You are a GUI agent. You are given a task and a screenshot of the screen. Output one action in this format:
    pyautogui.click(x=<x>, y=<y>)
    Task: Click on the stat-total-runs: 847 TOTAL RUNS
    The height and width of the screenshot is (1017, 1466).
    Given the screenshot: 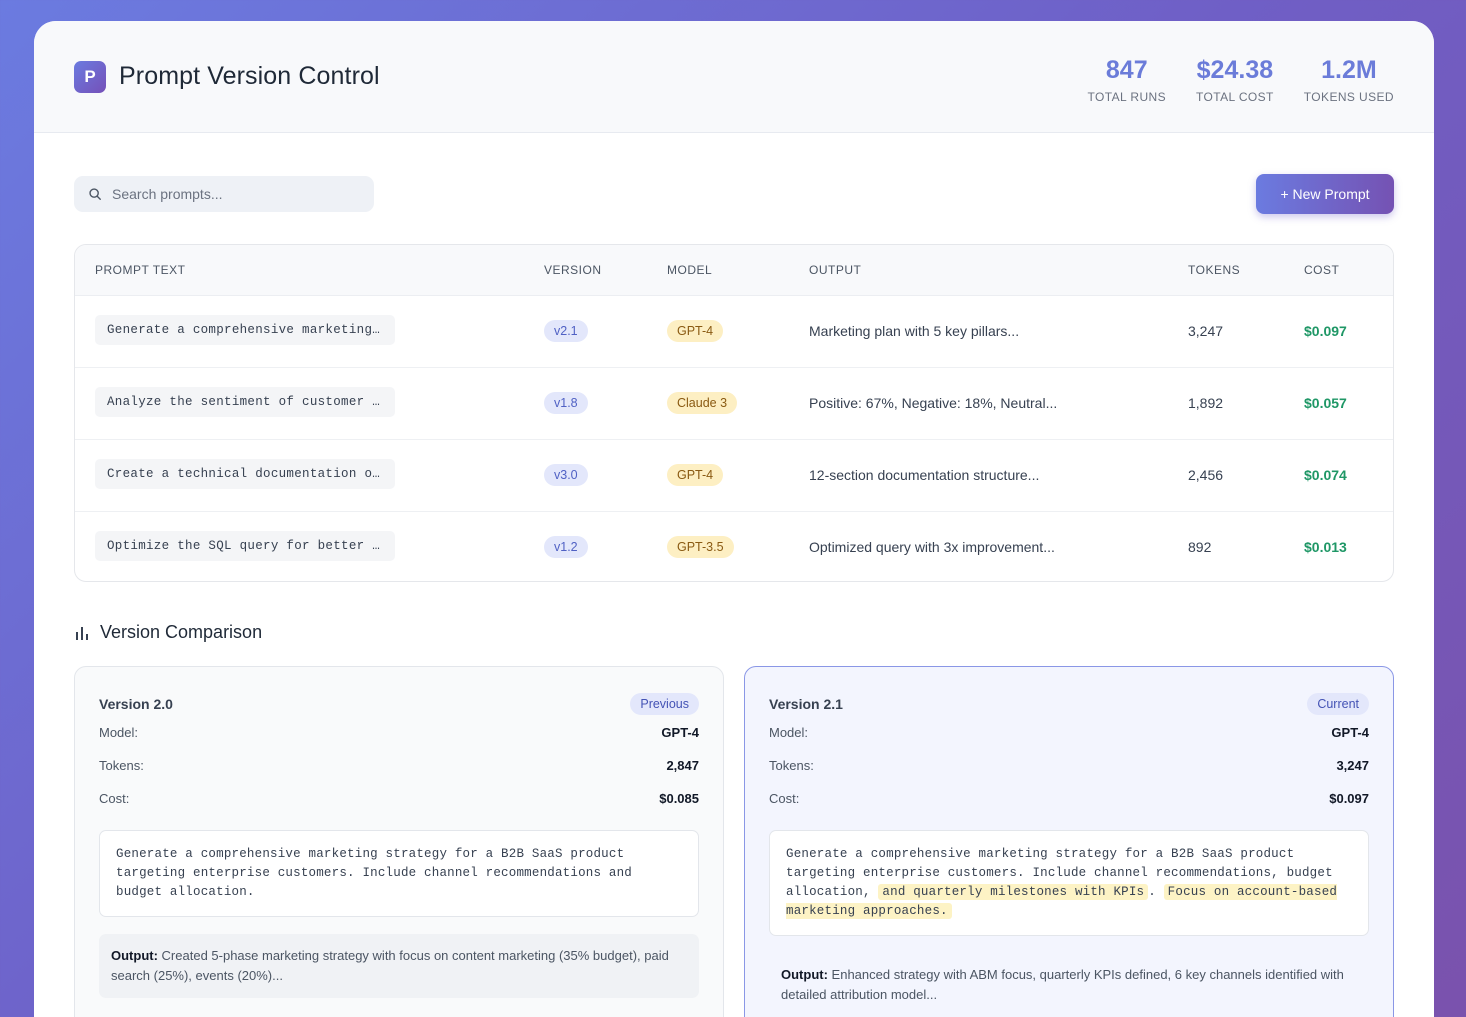 What is the action you would take?
    pyautogui.click(x=1127, y=80)
    